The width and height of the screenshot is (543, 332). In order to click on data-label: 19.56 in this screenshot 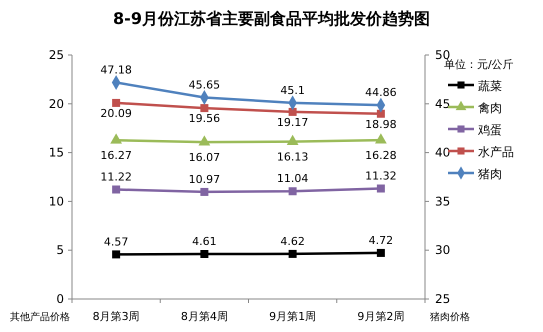, I will do `click(204, 119)`.